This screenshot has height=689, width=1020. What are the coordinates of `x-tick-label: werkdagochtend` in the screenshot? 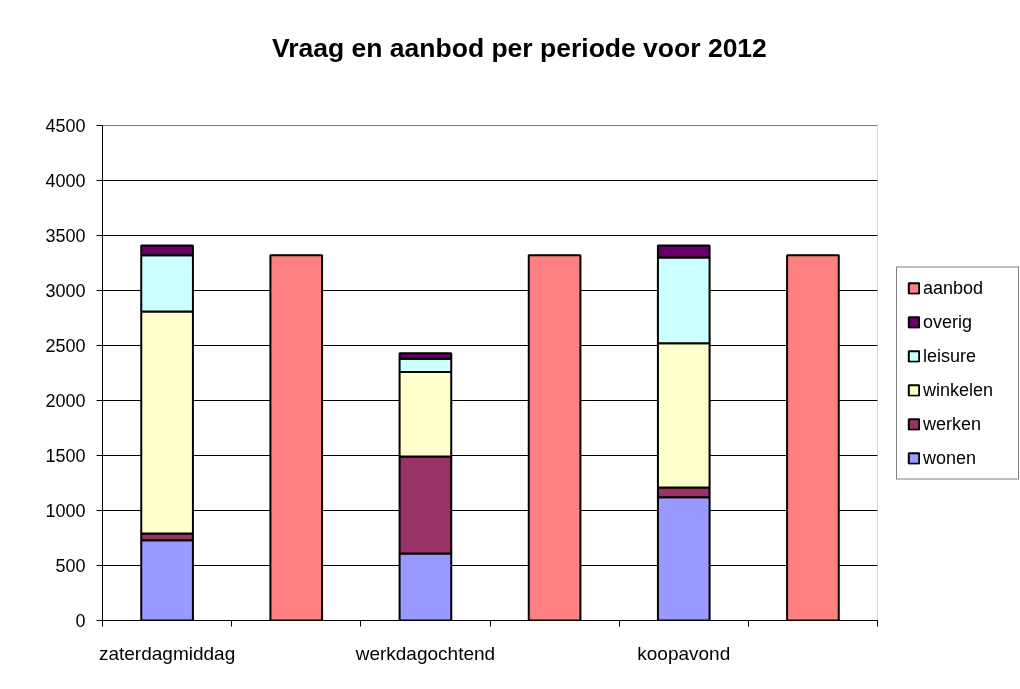 It's located at (425, 653).